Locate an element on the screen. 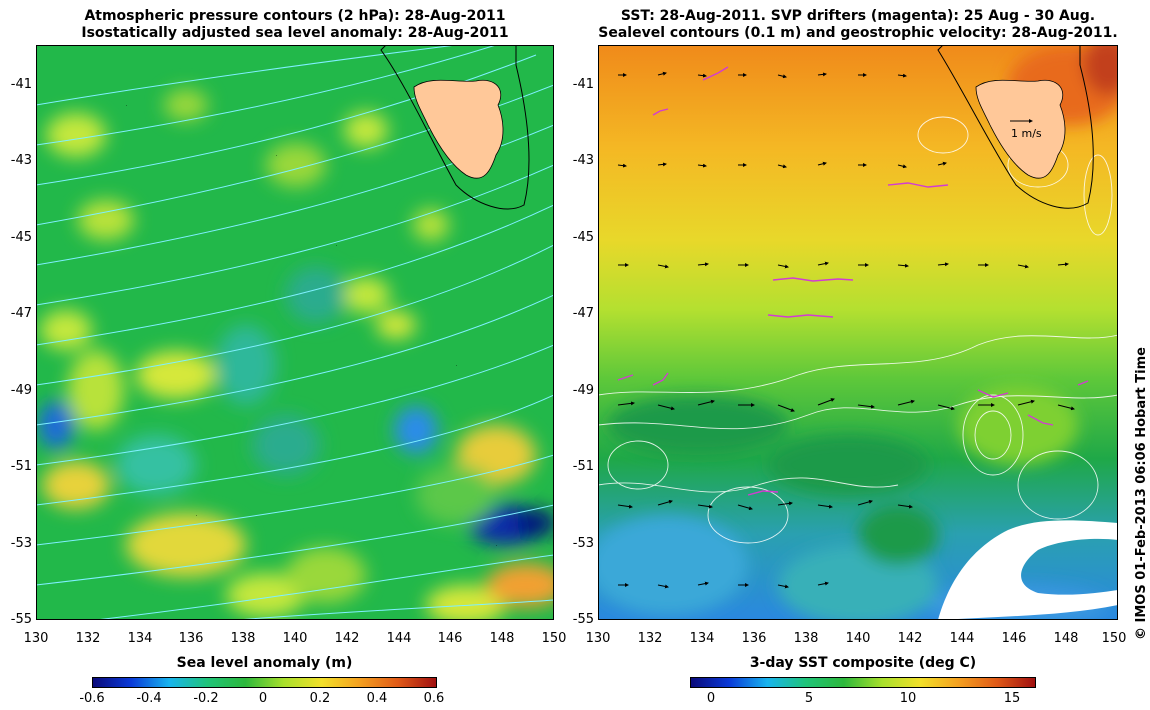  sla-colorbar is located at coordinates (264, 682).